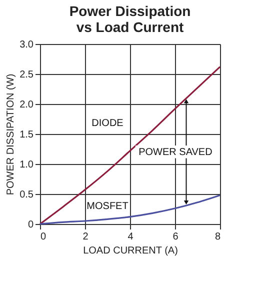  I want to click on y-tick-label: 0, so click(31, 225).